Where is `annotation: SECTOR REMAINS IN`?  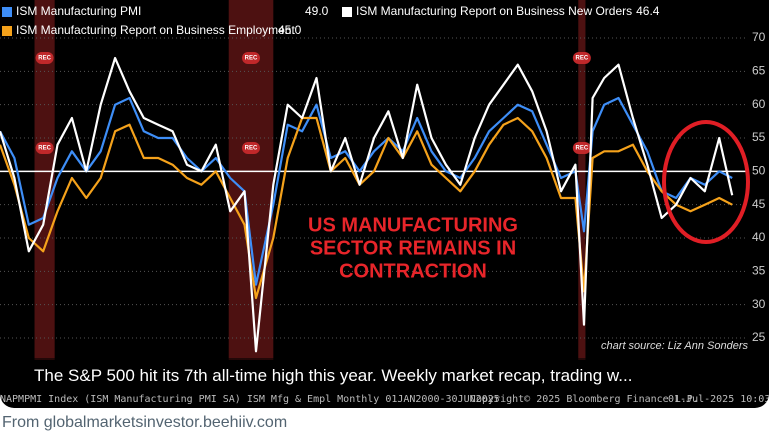 annotation: SECTOR REMAINS IN is located at coordinates (413, 248).